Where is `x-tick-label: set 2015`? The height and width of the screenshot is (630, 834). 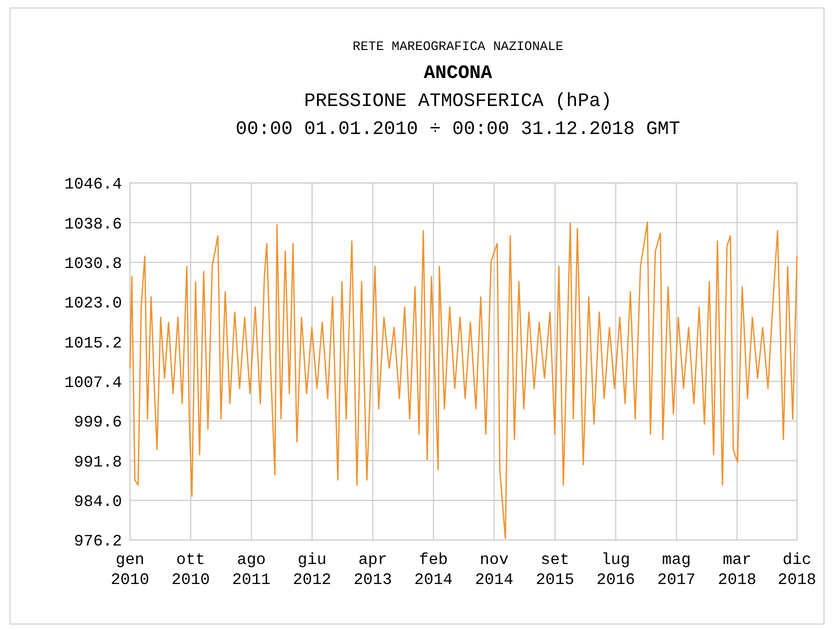
x-tick-label: set 2015 is located at coordinates (555, 570).